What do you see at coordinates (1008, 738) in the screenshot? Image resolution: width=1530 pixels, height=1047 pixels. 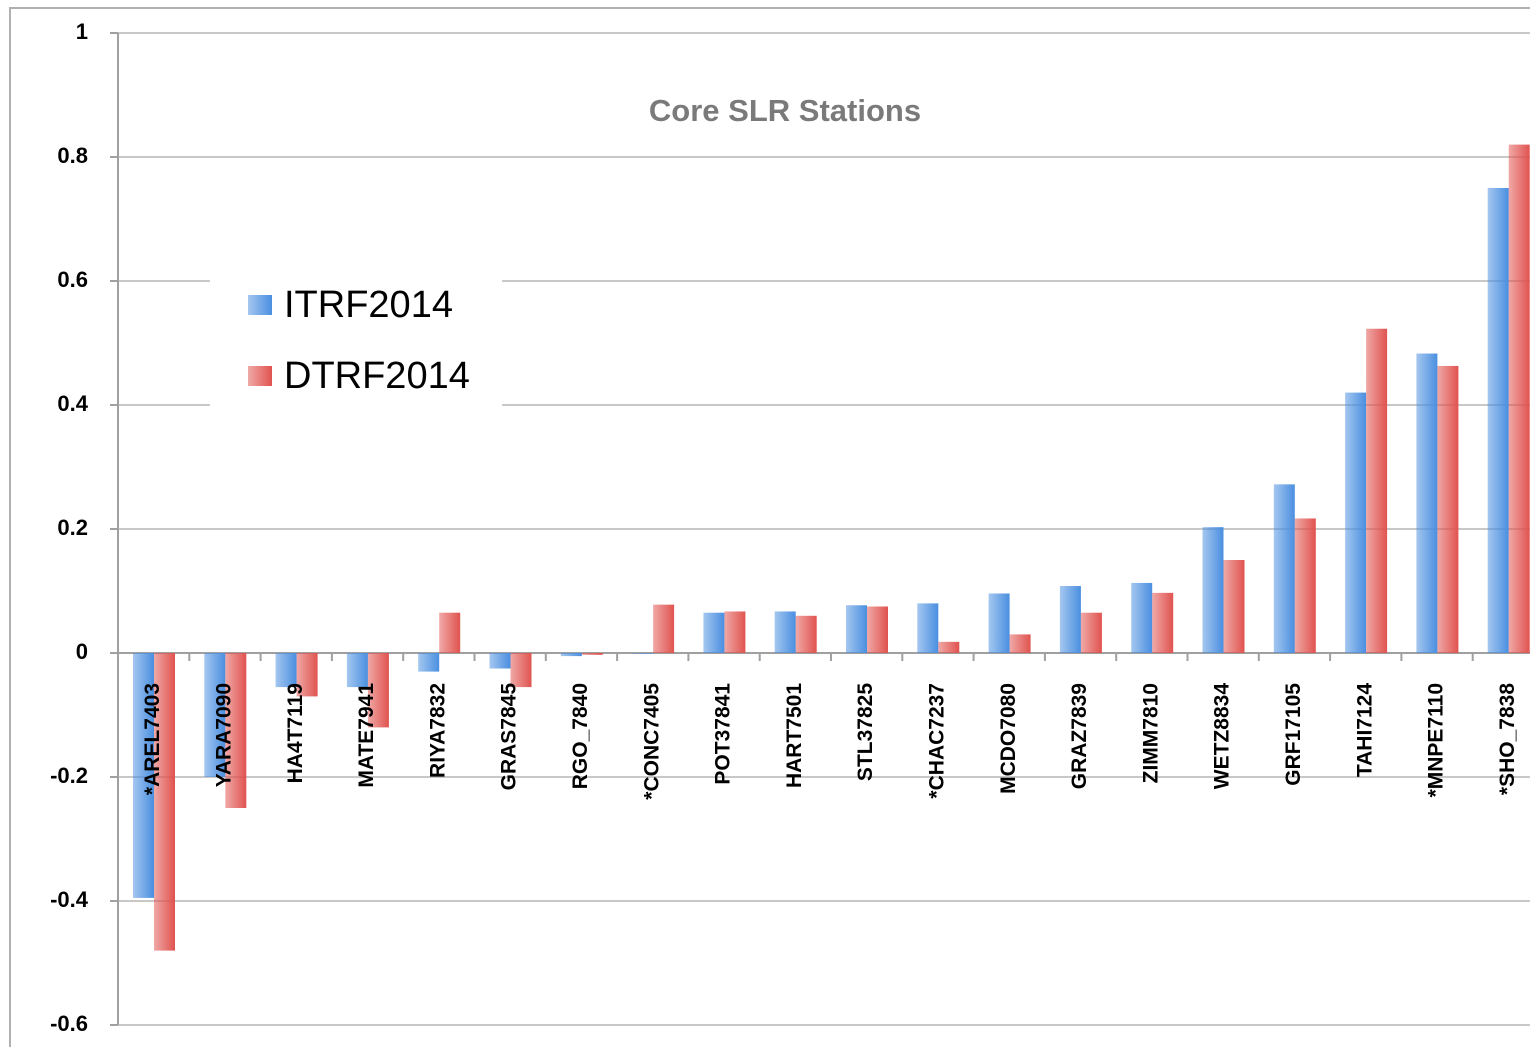 I see `x-tick-label: MCDO7080` at bounding box center [1008, 738].